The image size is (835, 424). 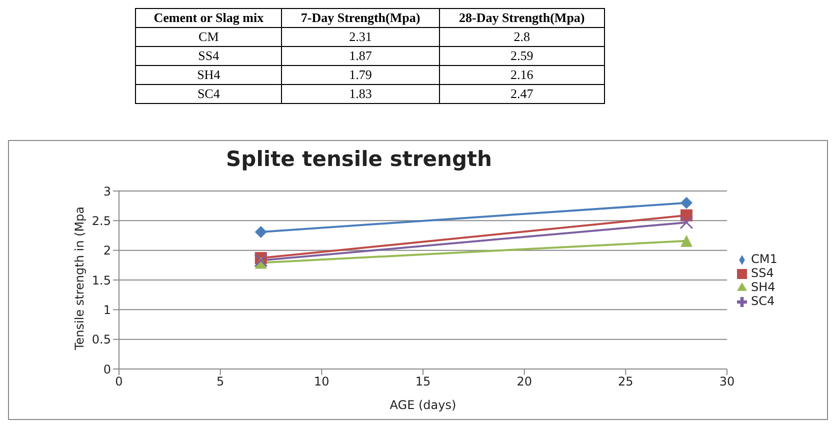 I want to click on text: 2.8, so click(x=521, y=37).